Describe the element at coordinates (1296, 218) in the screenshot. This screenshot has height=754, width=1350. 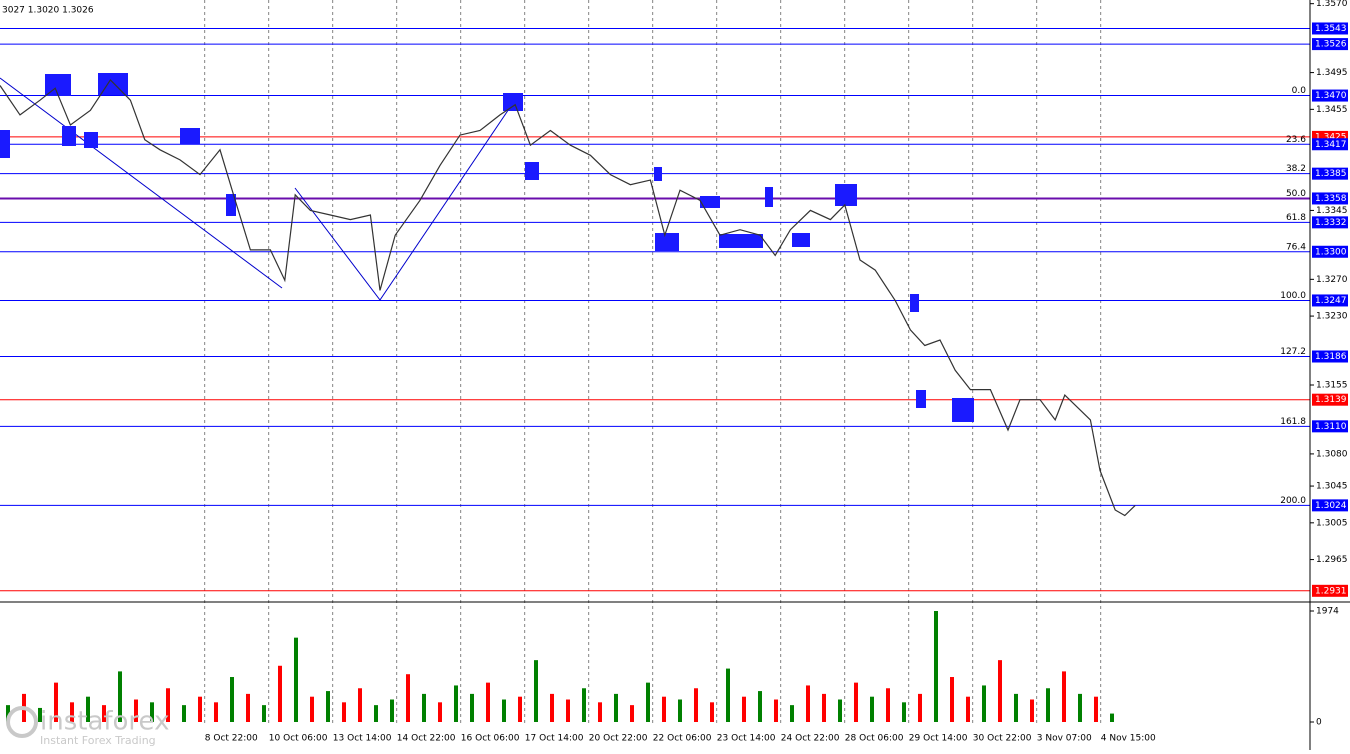
I see `fib-label: 61.8` at that location.